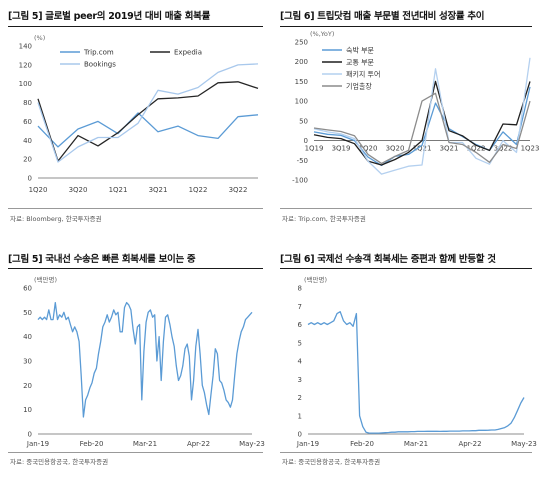 The width and height of the screenshot is (540, 480). I want to click on legend-entry: Trip.com, so click(98, 53).